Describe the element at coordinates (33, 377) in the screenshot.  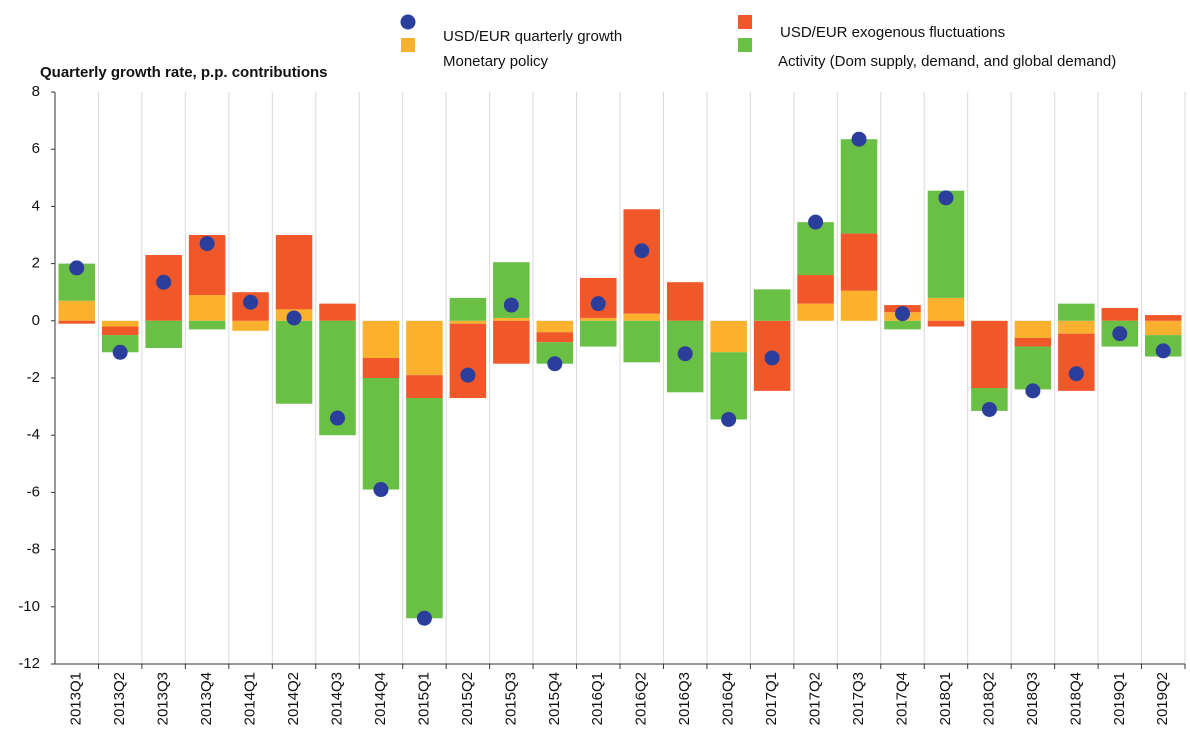
I see `y-tick-label: -2` at that location.